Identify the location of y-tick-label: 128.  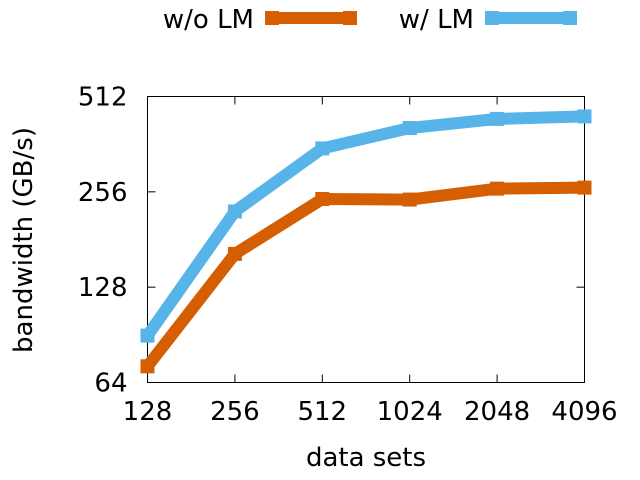
(103, 288).